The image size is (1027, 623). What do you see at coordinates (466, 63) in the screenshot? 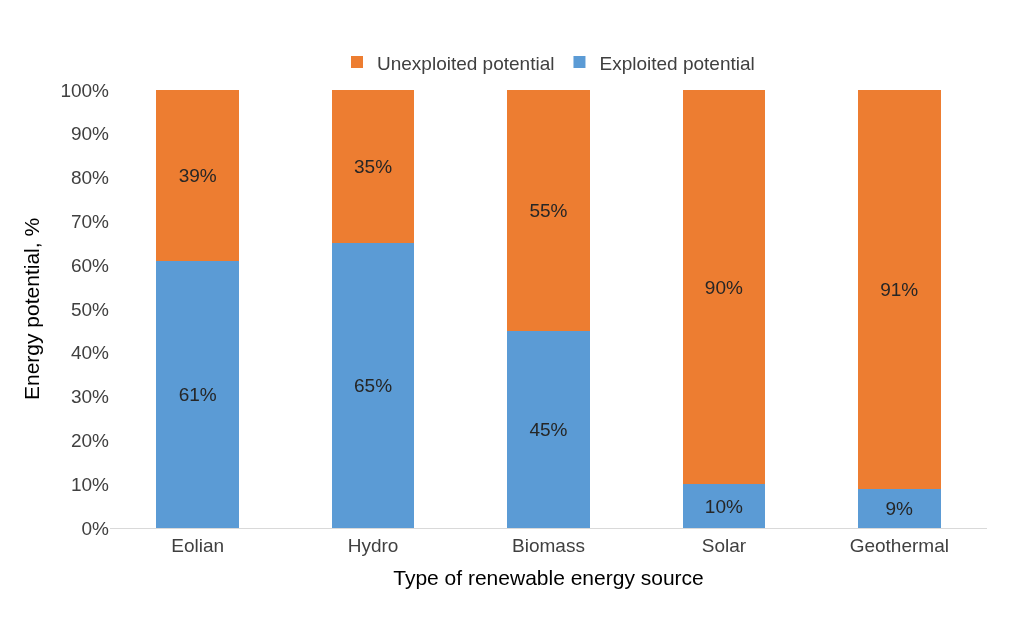
I see `legend-label: Unexploited potential` at bounding box center [466, 63].